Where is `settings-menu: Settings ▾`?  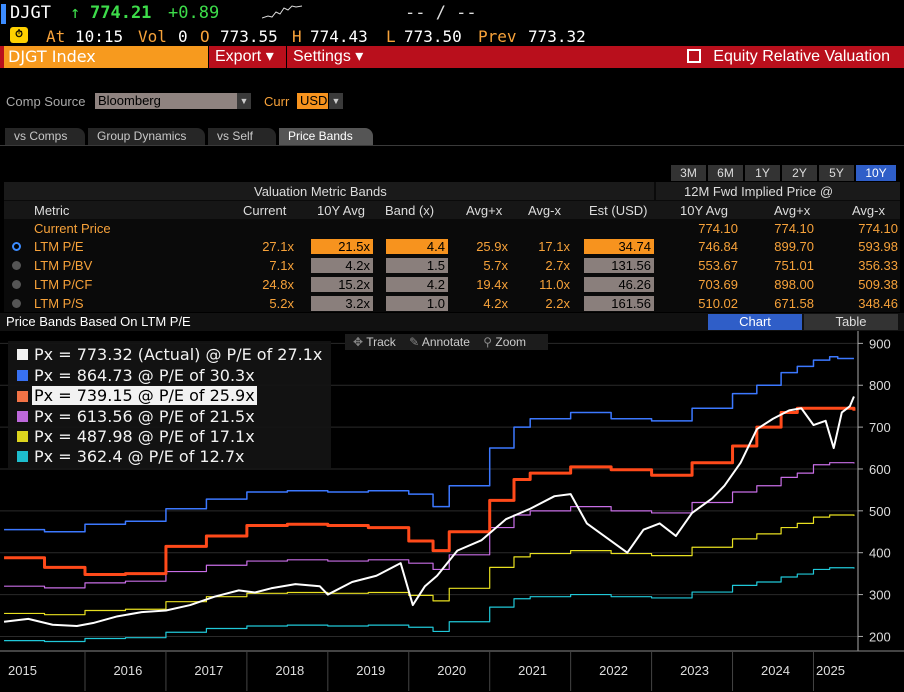 settings-menu: Settings ▾ is located at coordinates (328, 57).